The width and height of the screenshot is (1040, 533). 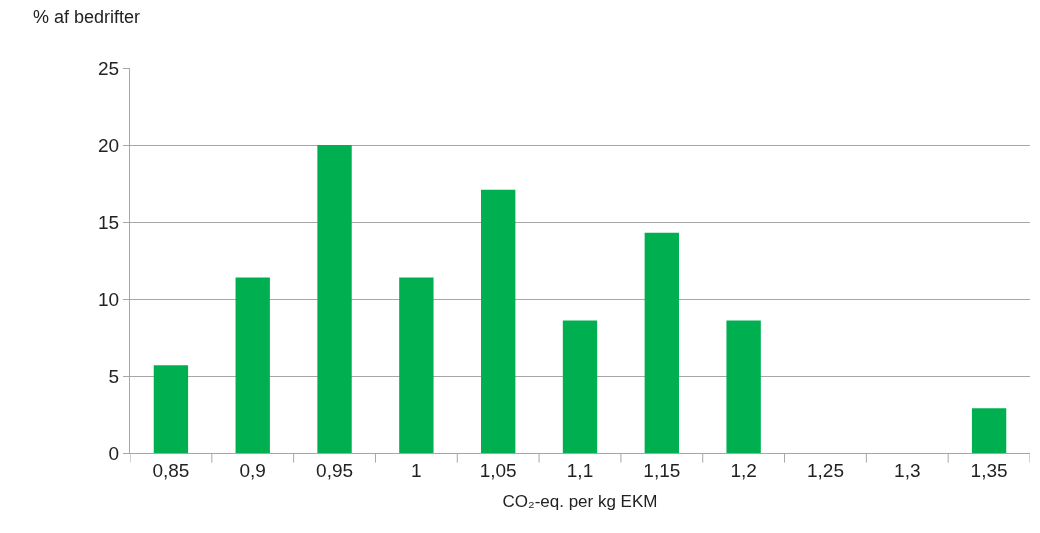 I want to click on x-axis-title: CO₂-eq. per kg EKM, so click(x=580, y=502).